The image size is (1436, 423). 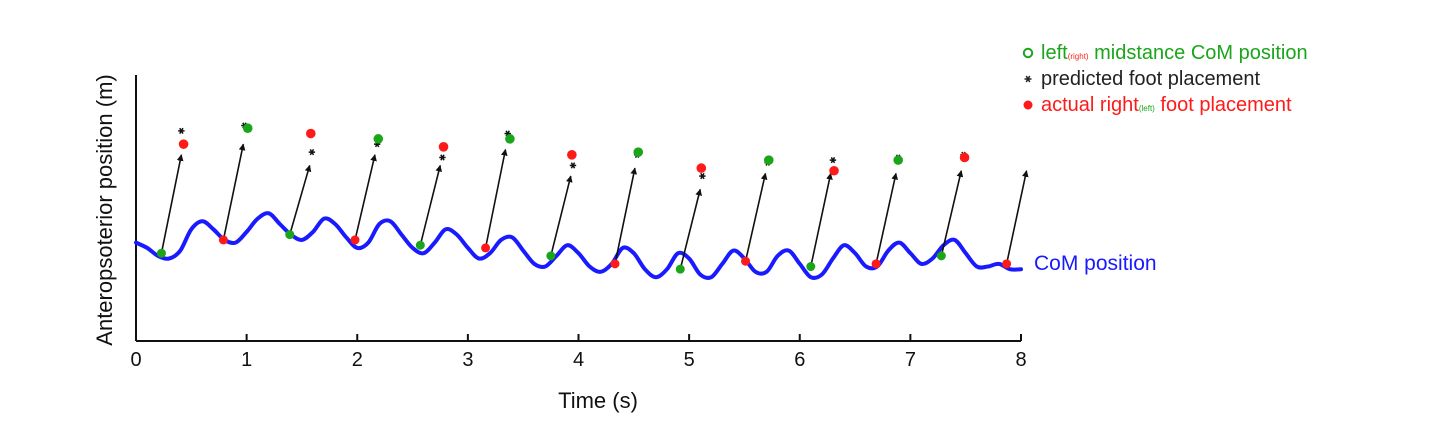 I want to click on legend-item: predicted foot placement, so click(x=1142, y=79).